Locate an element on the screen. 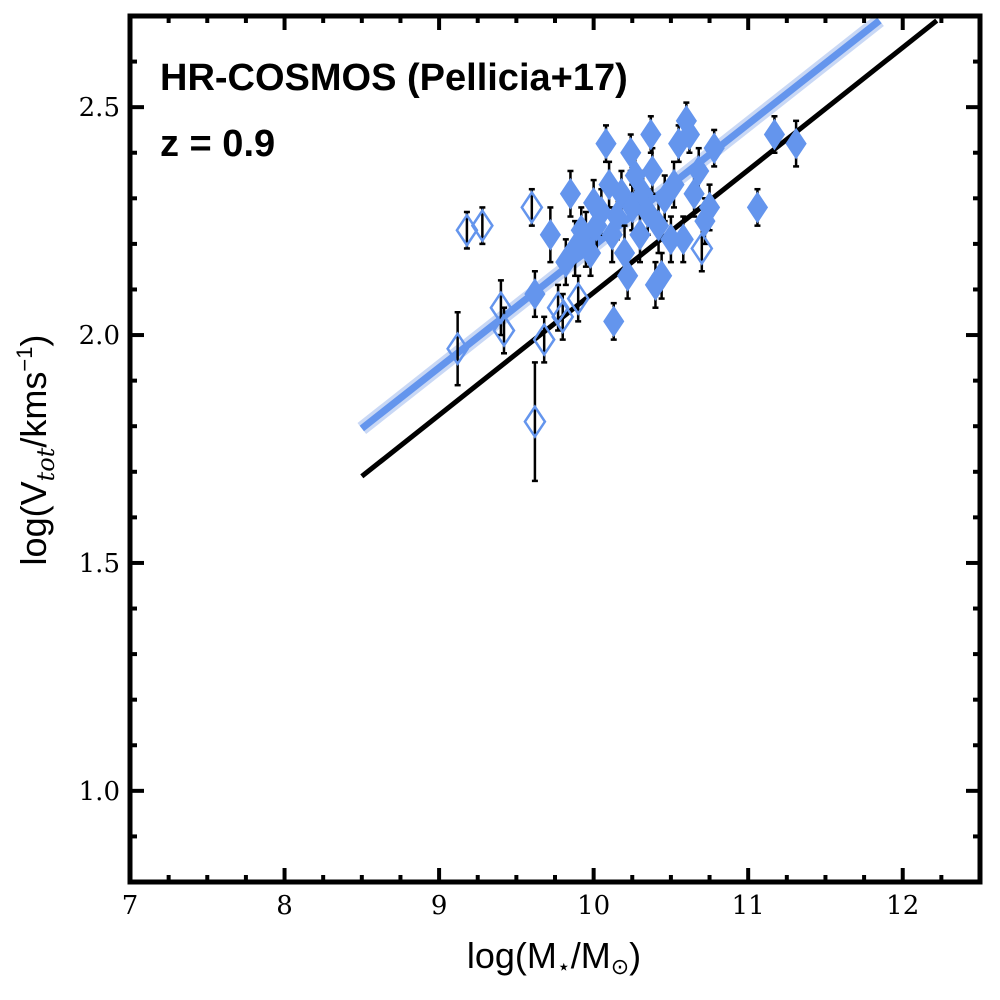  y-tick-label: 2.5 is located at coordinates (99, 108).